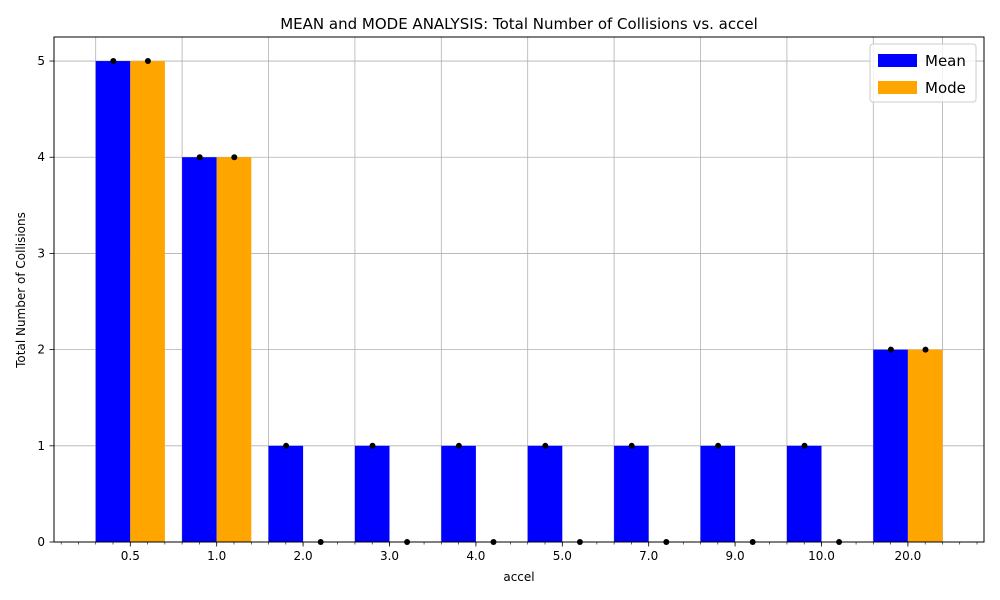 The width and height of the screenshot is (1000, 600). I want to click on x-tick-label: 20.0, so click(908, 556).